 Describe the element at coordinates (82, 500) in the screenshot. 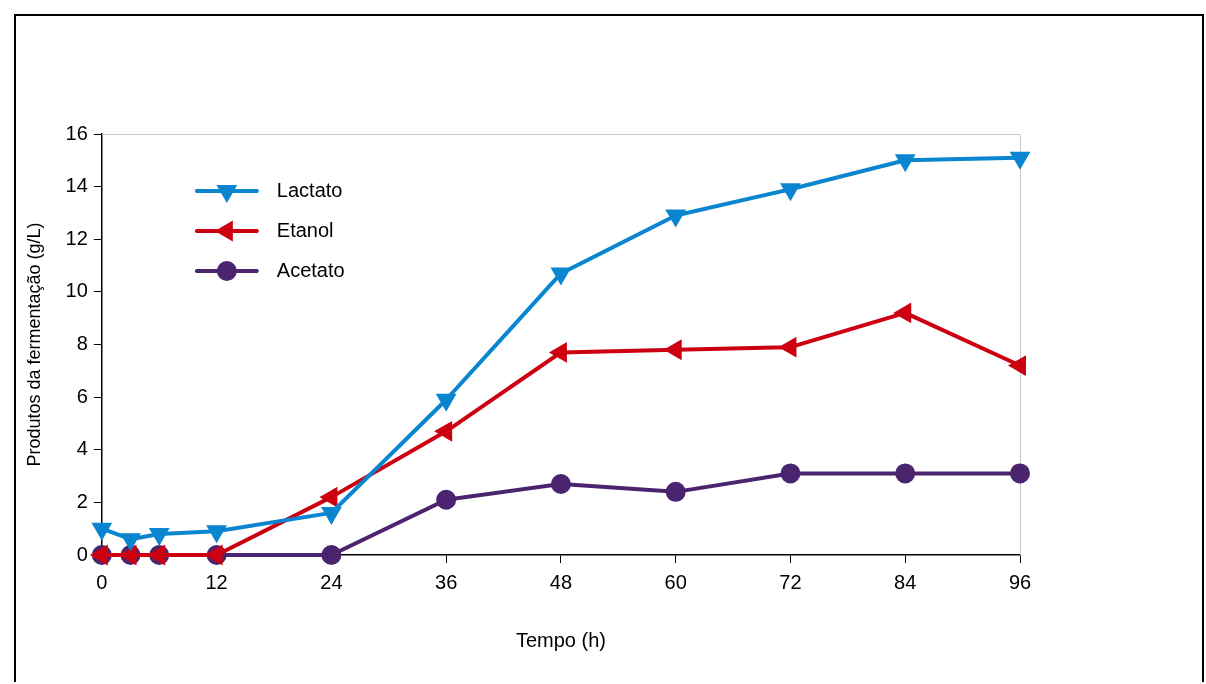

I see `y-tick-label: 2` at that location.